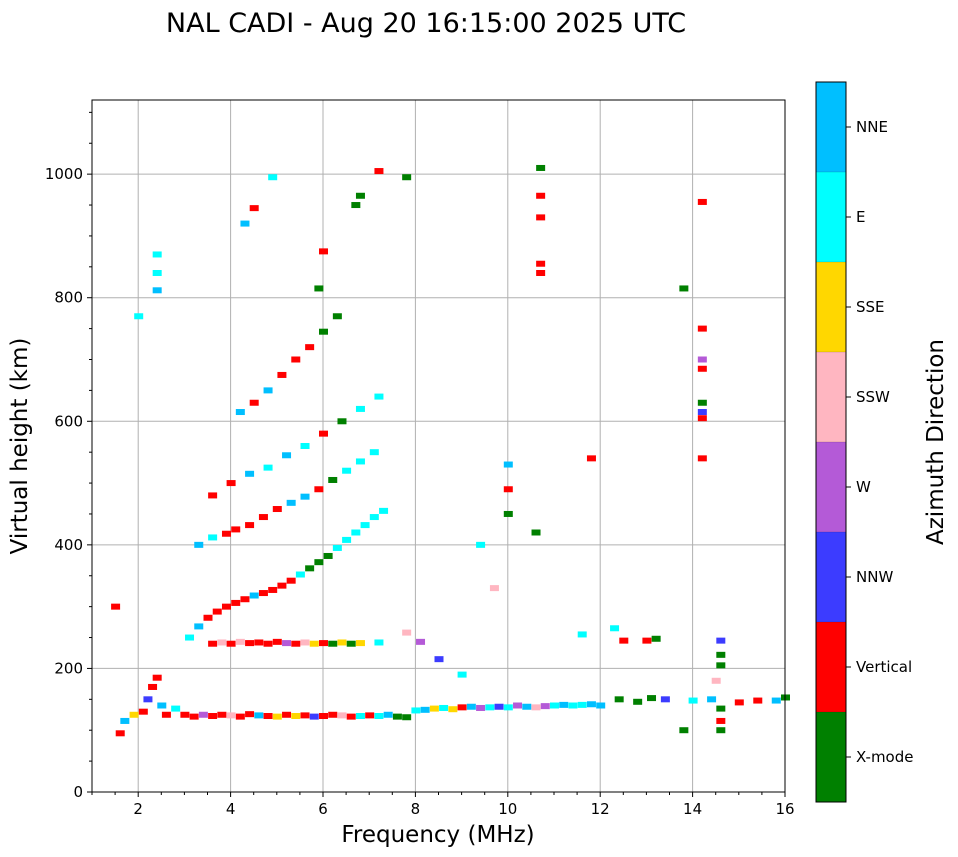 Image resolution: width=958 pixels, height=857 pixels. I want to click on colorbar-tick-label: E, so click(860, 217).